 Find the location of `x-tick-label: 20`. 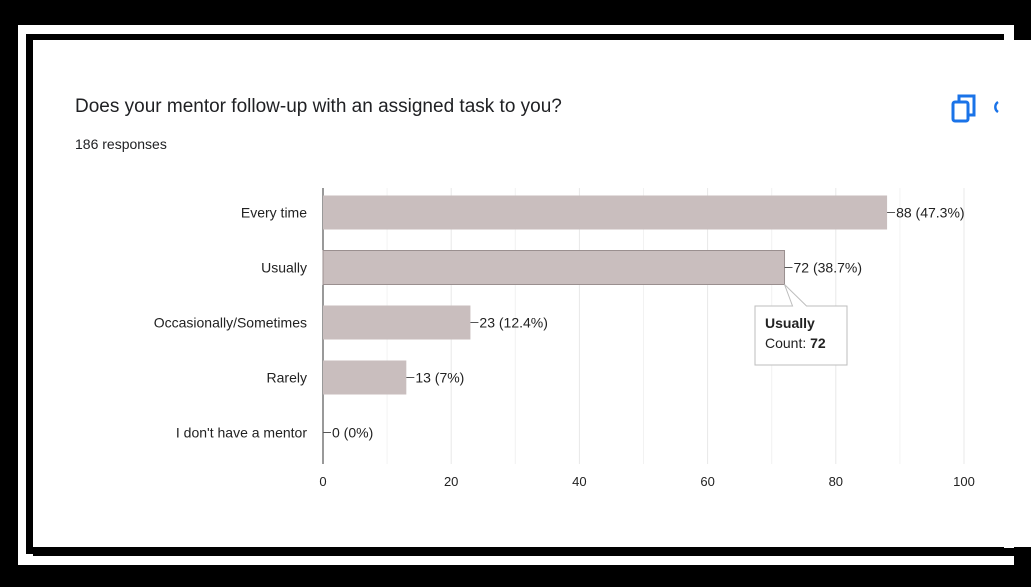

x-tick-label: 20 is located at coordinates (451, 481).